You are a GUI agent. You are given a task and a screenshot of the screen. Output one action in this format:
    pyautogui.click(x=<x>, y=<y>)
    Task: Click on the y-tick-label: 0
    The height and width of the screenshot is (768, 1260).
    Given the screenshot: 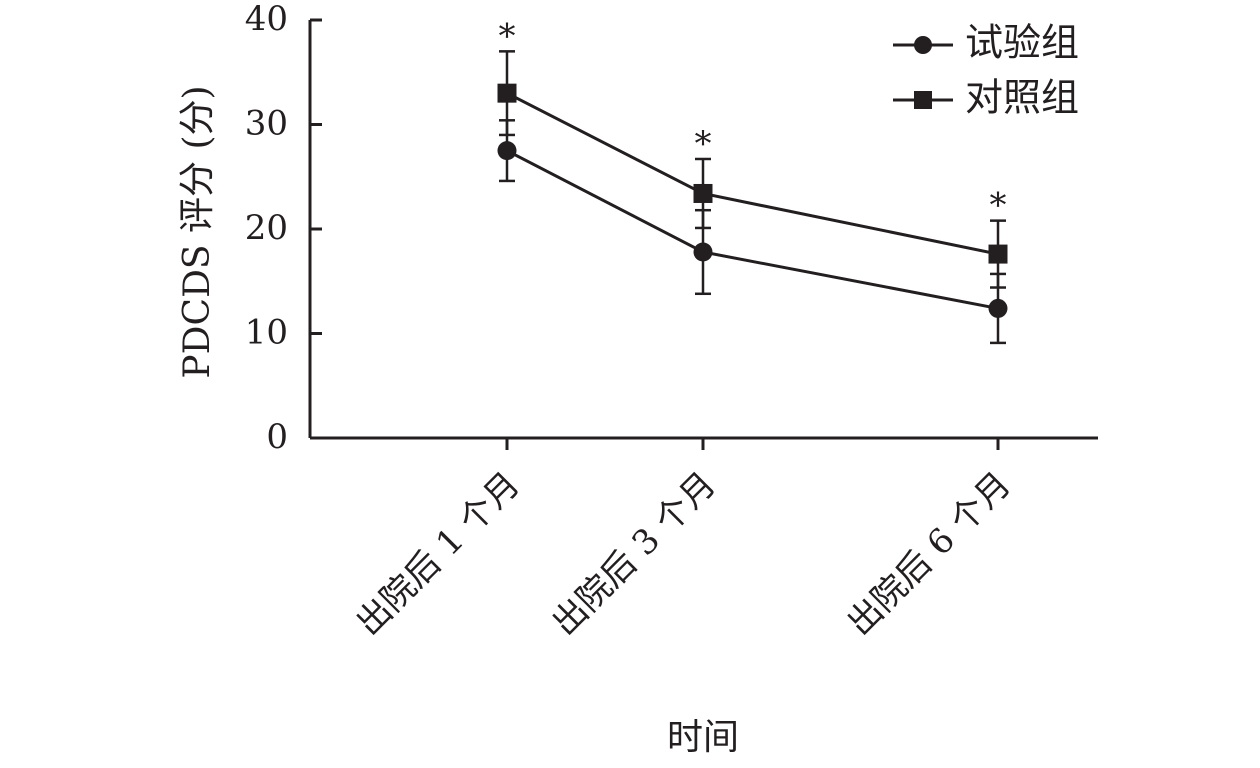 What is the action you would take?
    pyautogui.click(x=277, y=437)
    